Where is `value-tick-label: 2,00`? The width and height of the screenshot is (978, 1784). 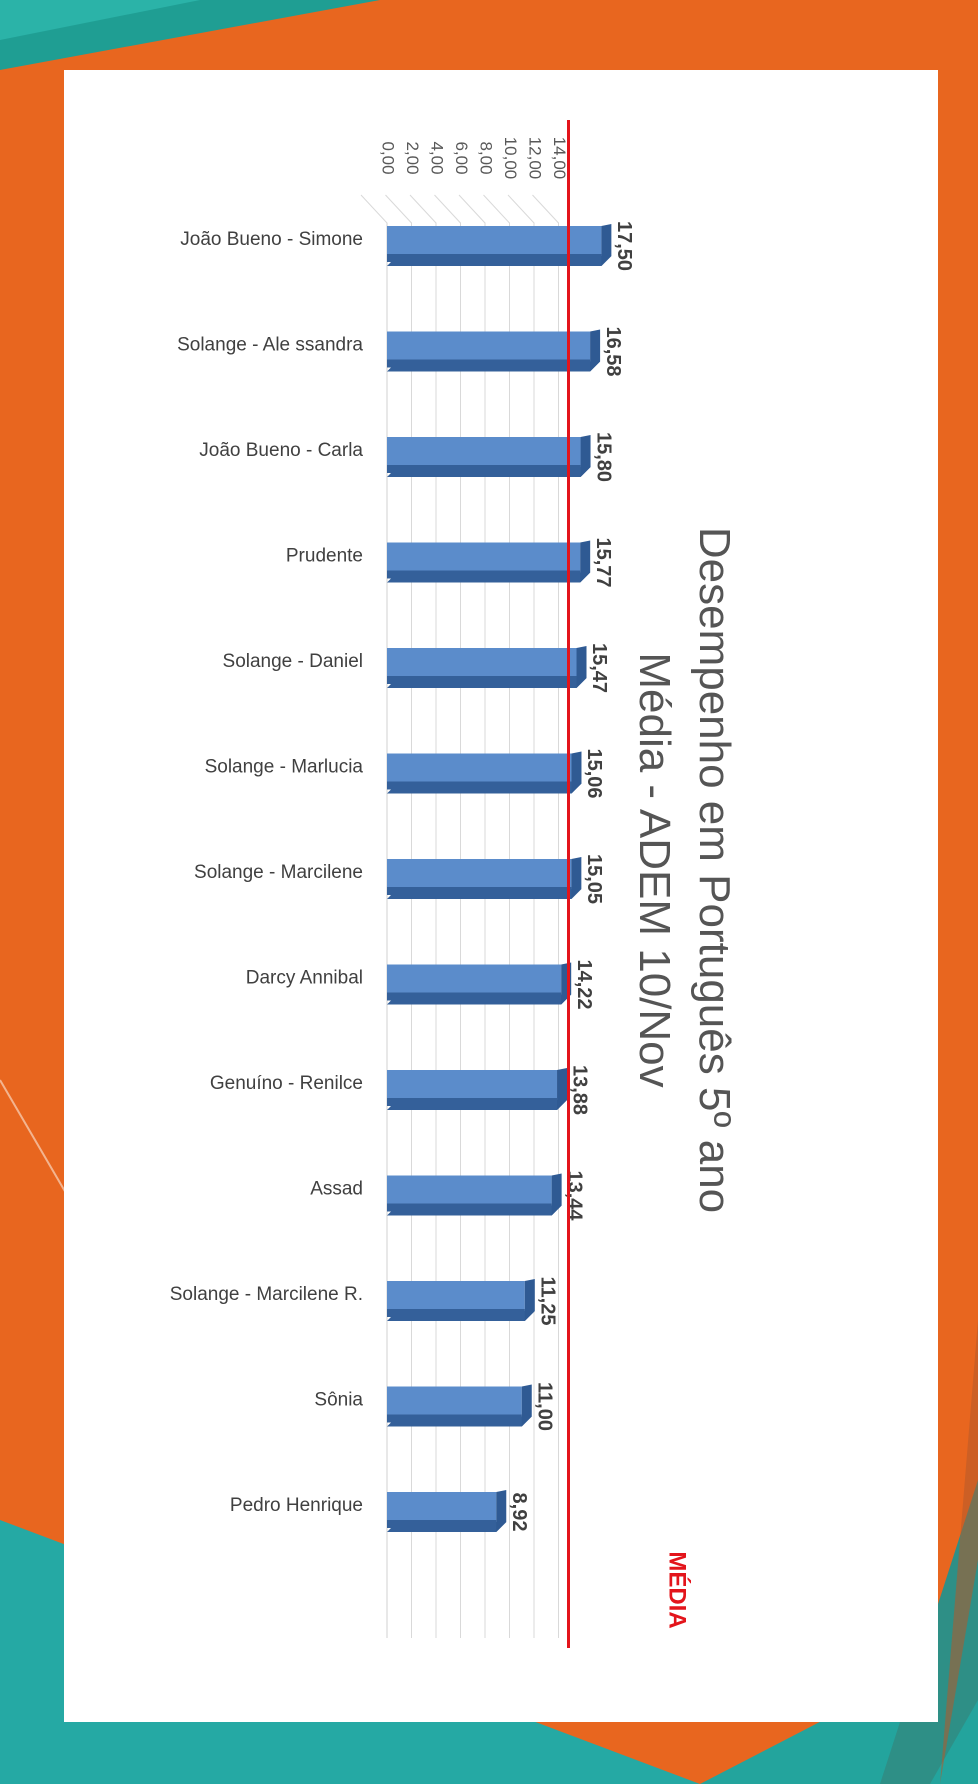 value-tick-label: 2,00 is located at coordinates (412, 157).